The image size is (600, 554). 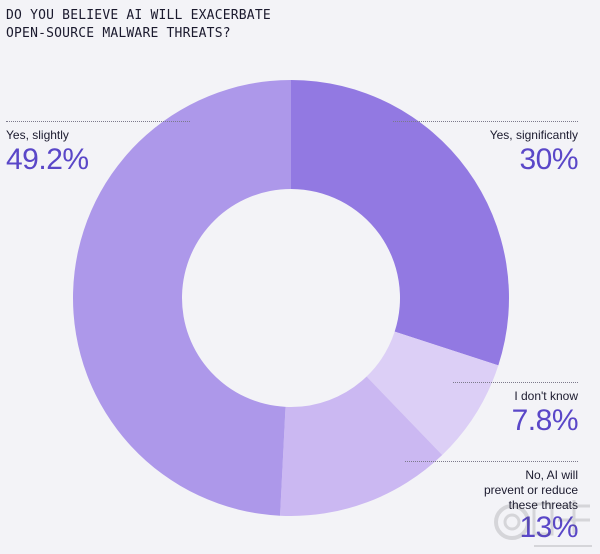 I want to click on slice-value-label: 30%, so click(x=548, y=159).